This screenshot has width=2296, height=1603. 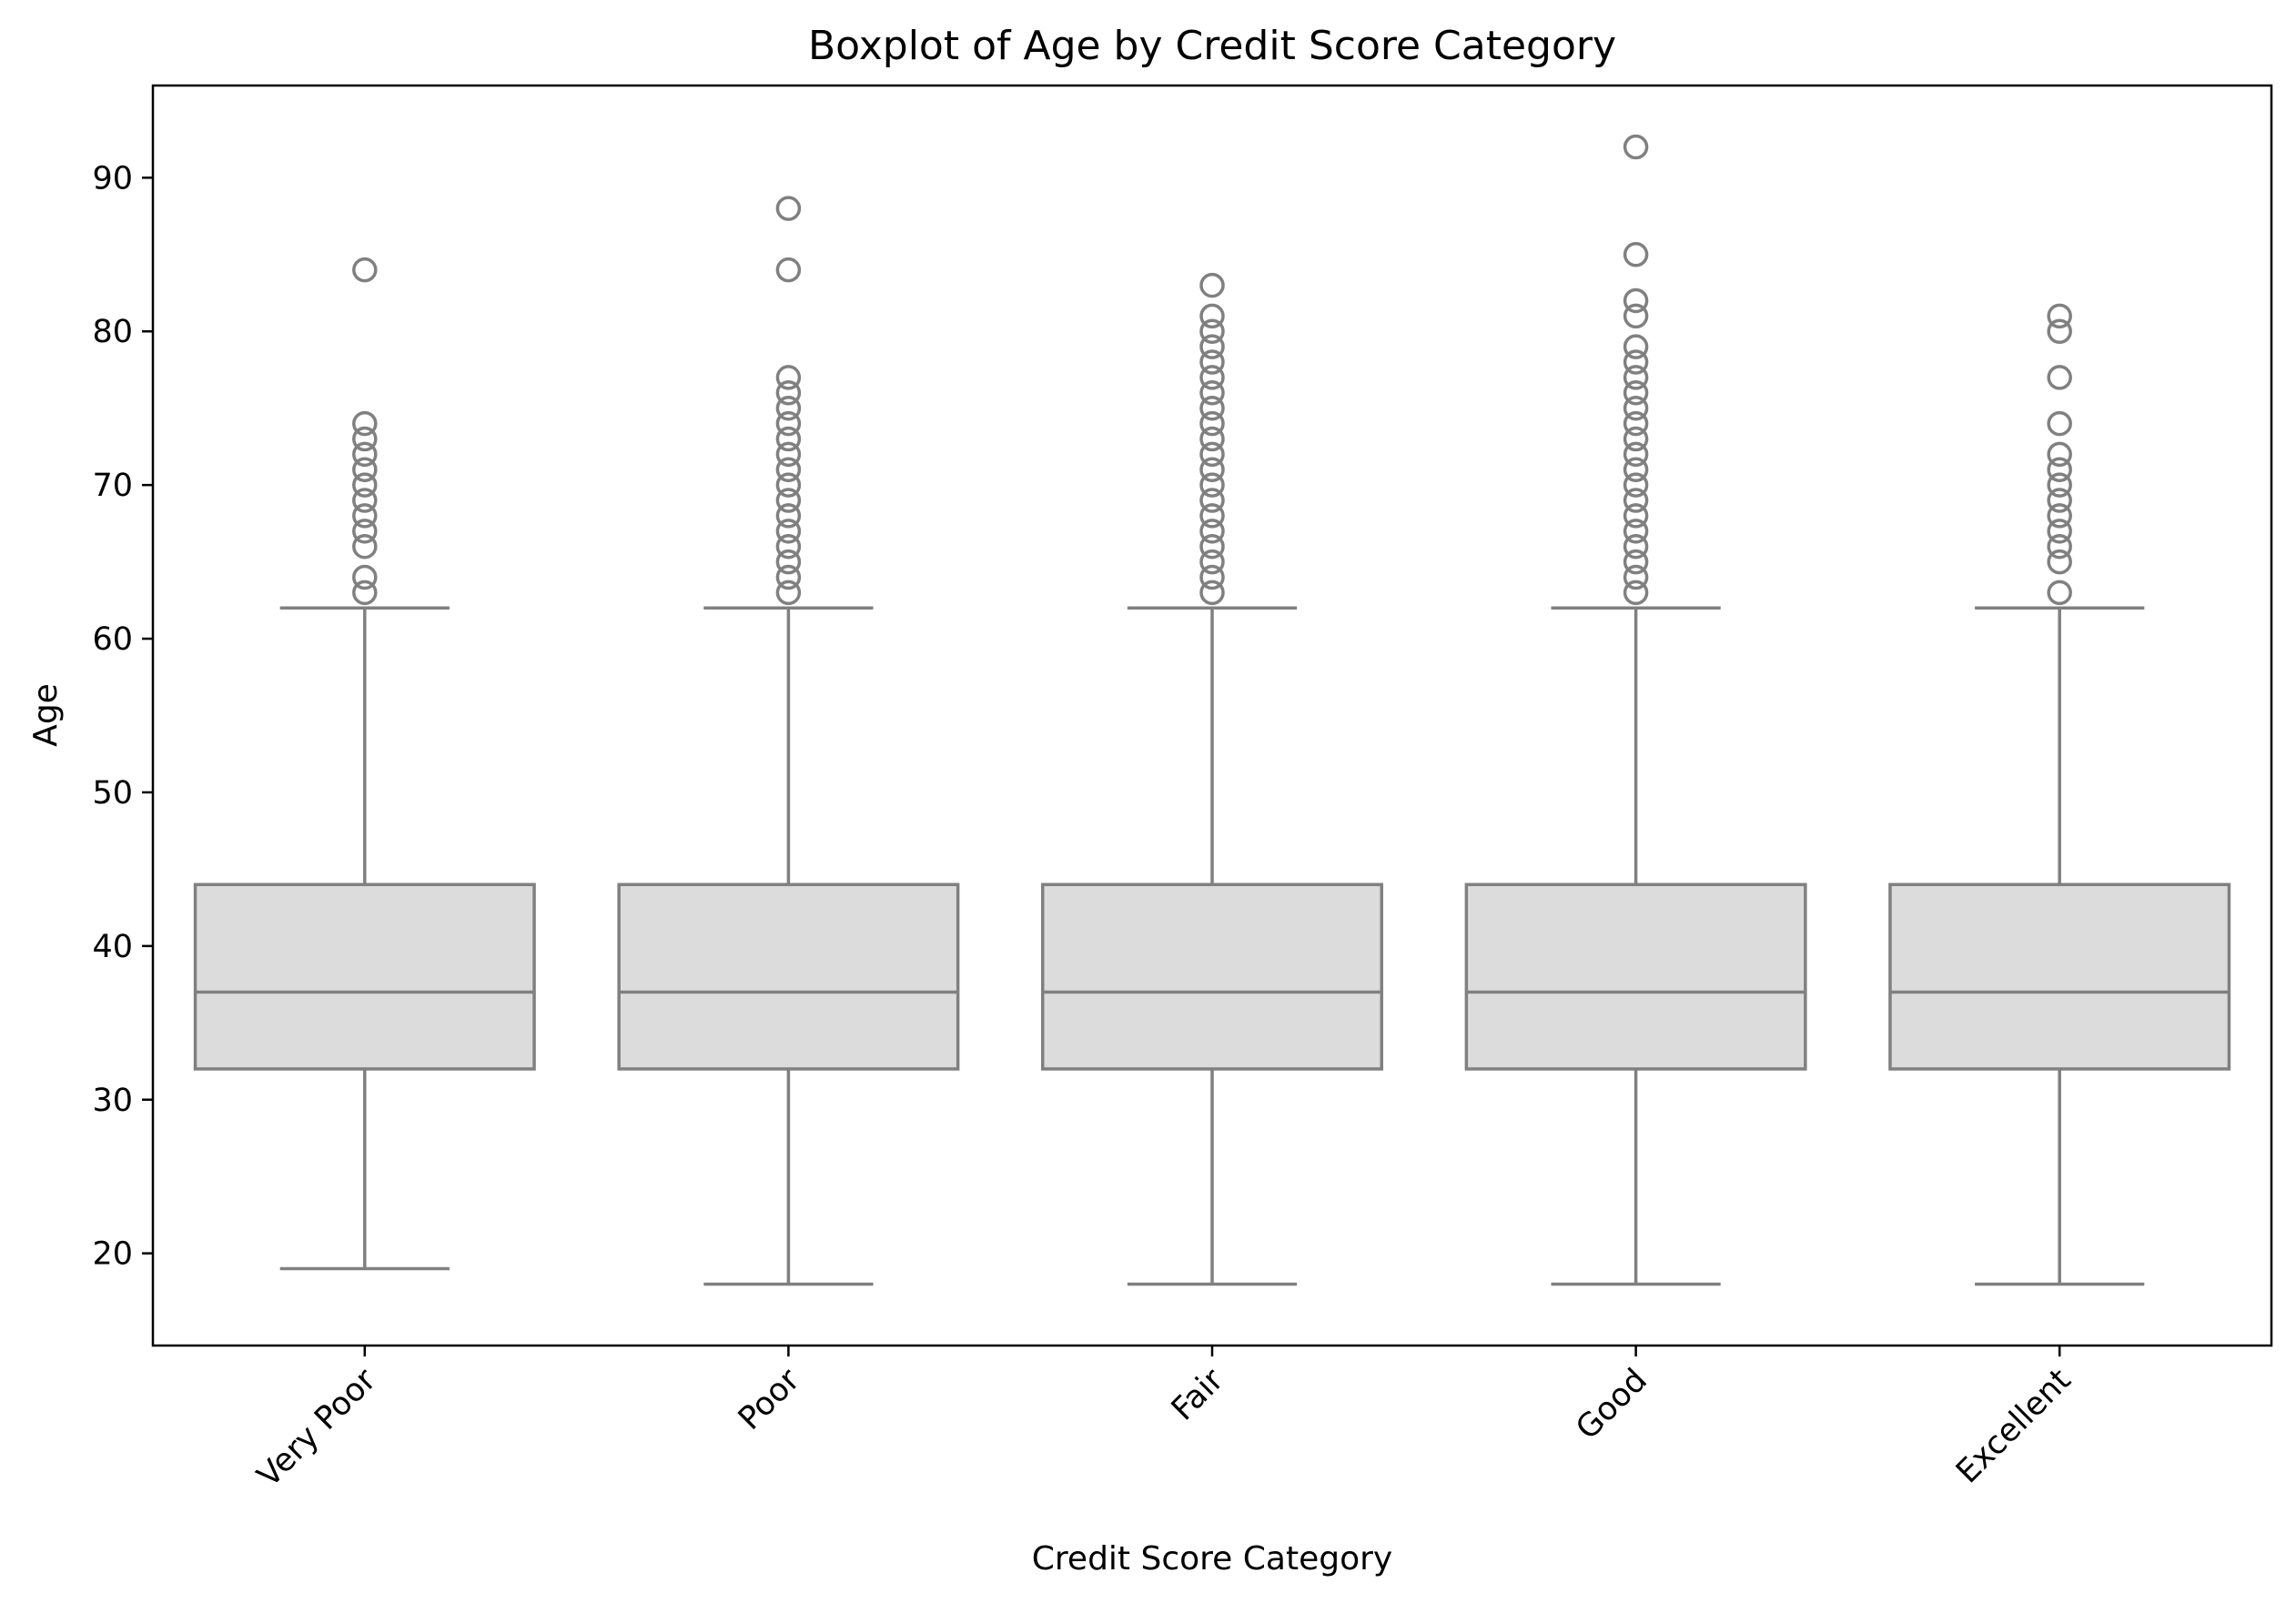 I want to click on y-tick-label: 90, so click(x=113, y=178).